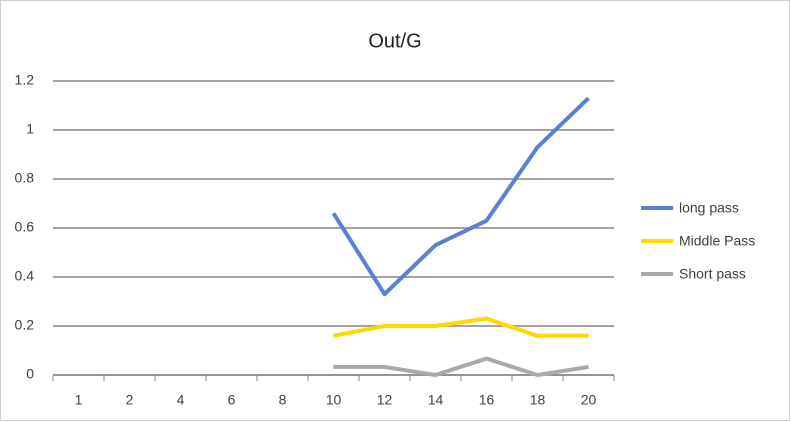 This screenshot has height=422, width=791. I want to click on x-tick-label: 20, so click(589, 400).